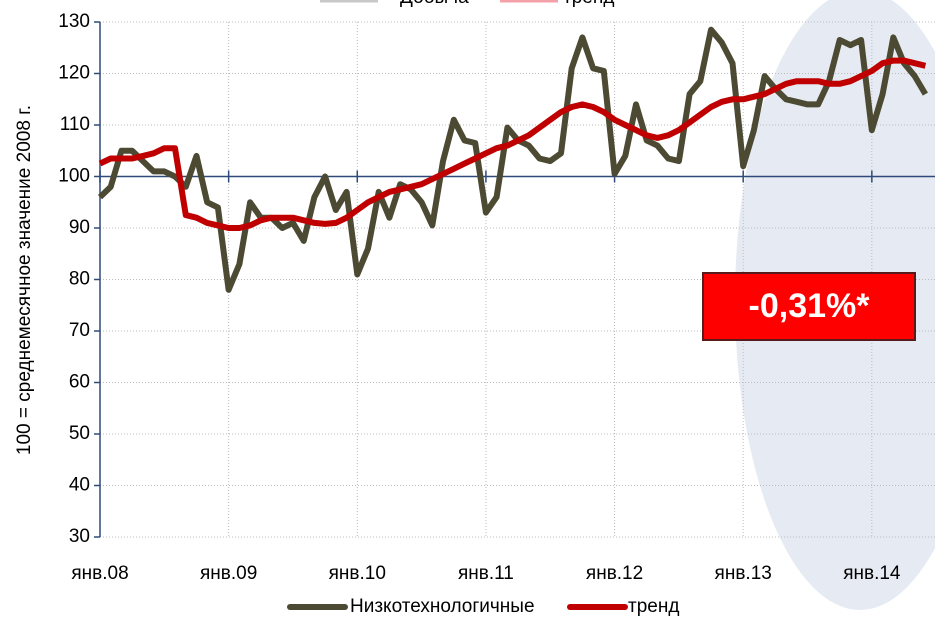 The width and height of the screenshot is (935, 623). Describe the element at coordinates (79, 330) in the screenshot. I see `y-tick-label: 70` at that location.